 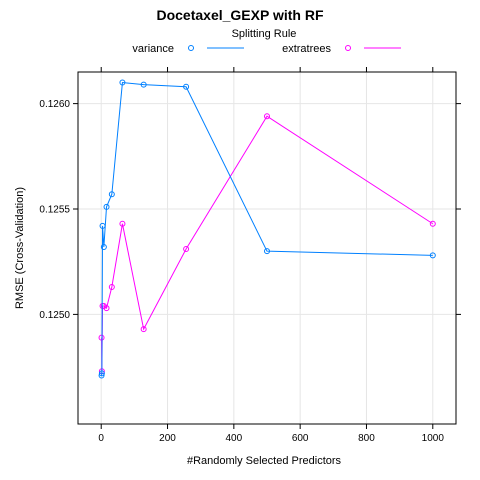 I want to click on chart-title: Docetaxel_GEXP with RF, so click(x=239, y=15).